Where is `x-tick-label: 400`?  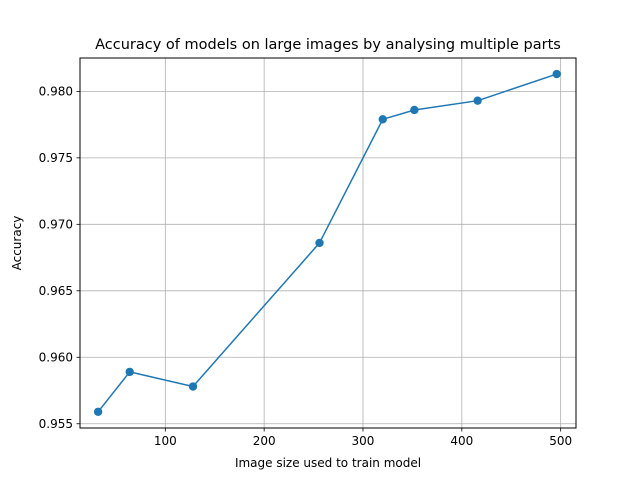
x-tick-label: 400 is located at coordinates (461, 441).